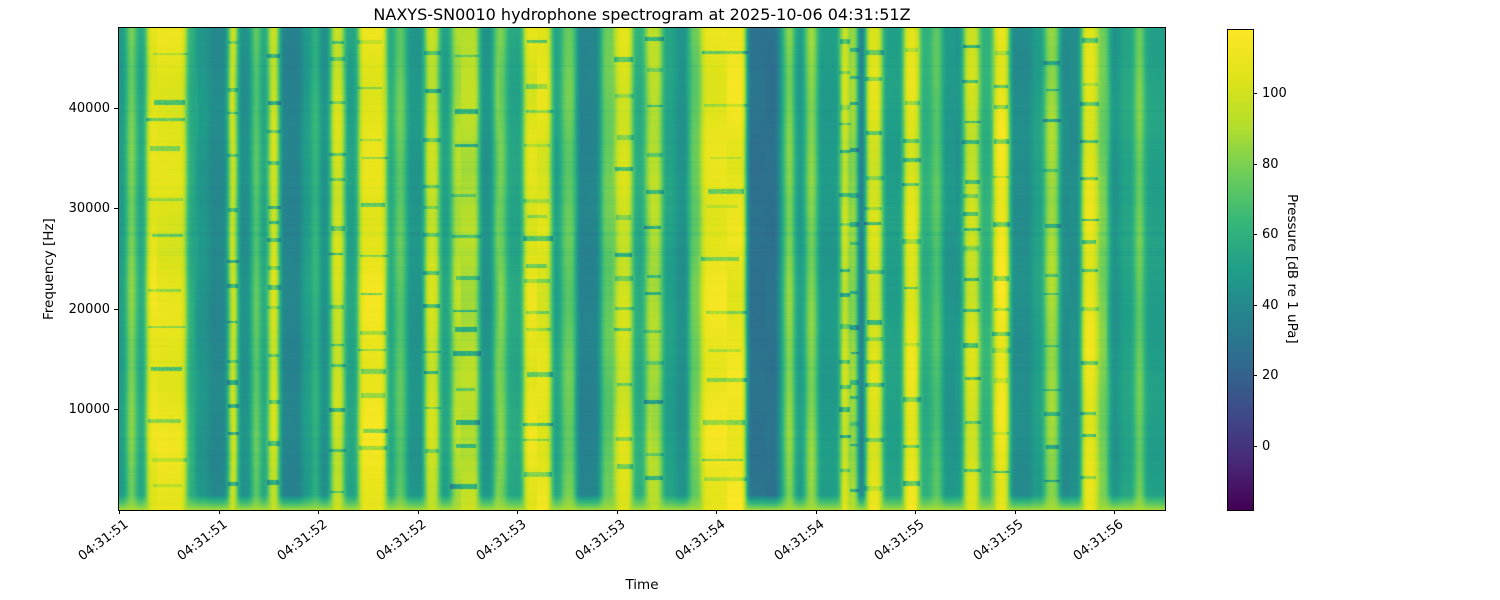 This screenshot has height=600, width=1500. What do you see at coordinates (89, 108) in the screenshot?
I see `y-tick-label: 40000` at bounding box center [89, 108].